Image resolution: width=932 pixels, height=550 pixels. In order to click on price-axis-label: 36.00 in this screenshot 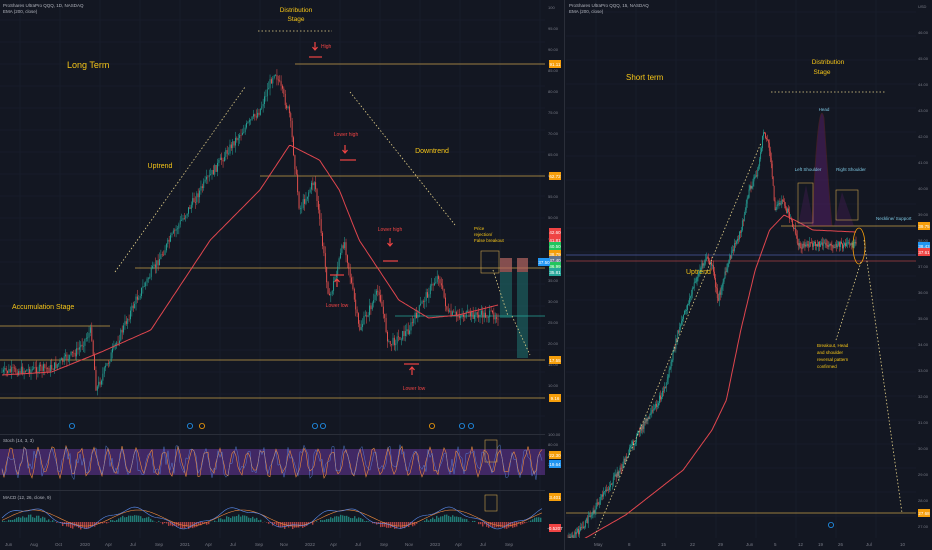, I will do `click(923, 292)`.